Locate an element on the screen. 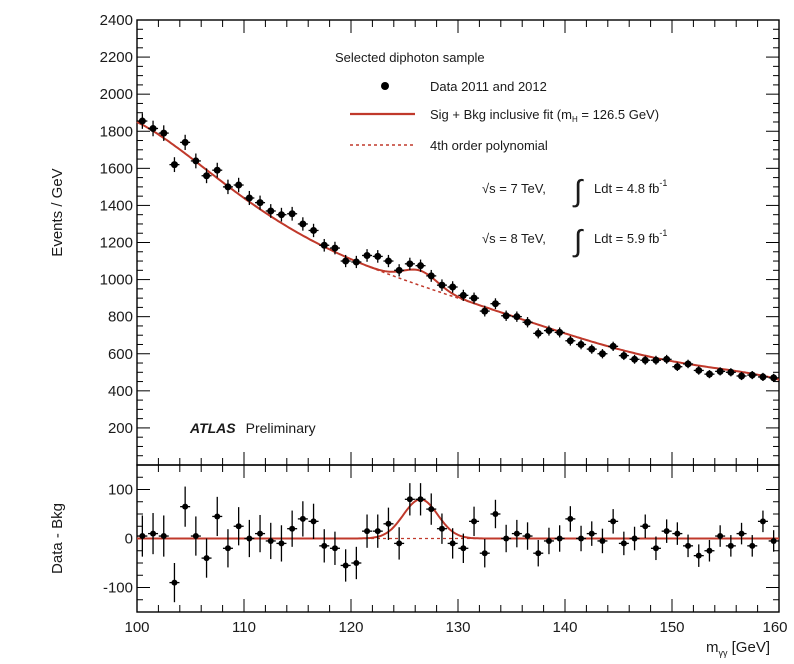  y-tick-label: 2400 is located at coordinates (116, 20).